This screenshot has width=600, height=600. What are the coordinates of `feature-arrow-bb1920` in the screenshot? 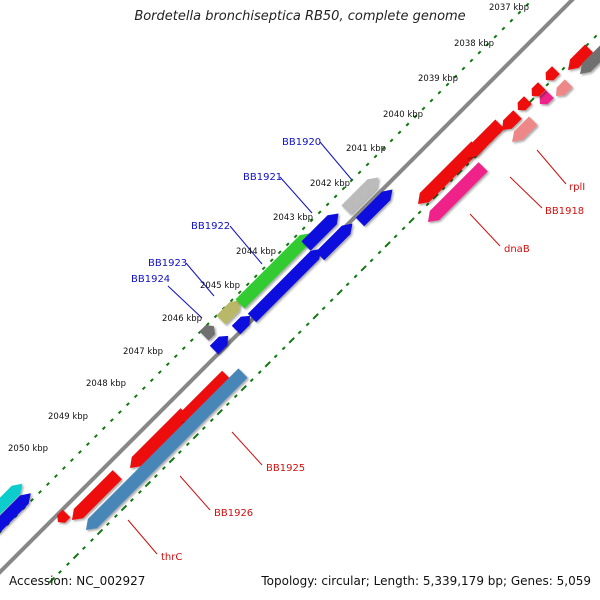 It's located at (360, 196).